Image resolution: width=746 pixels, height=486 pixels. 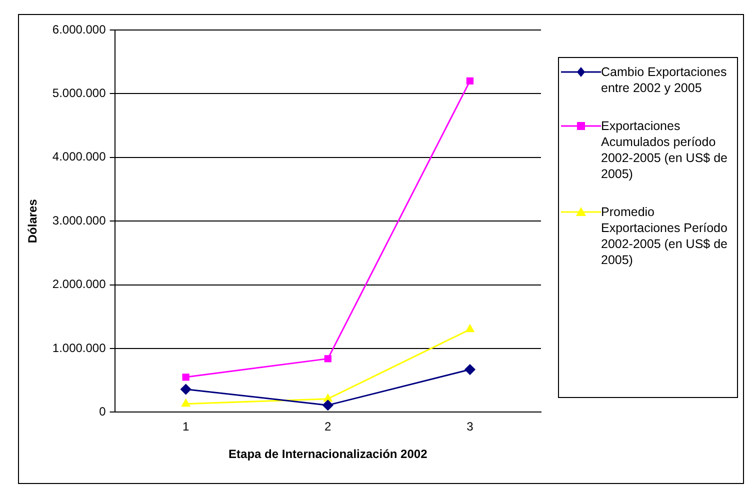 What do you see at coordinates (664, 80) in the screenshot?
I see `legend-label: Cambio Exportaciones entre 2002 y 2005` at bounding box center [664, 80].